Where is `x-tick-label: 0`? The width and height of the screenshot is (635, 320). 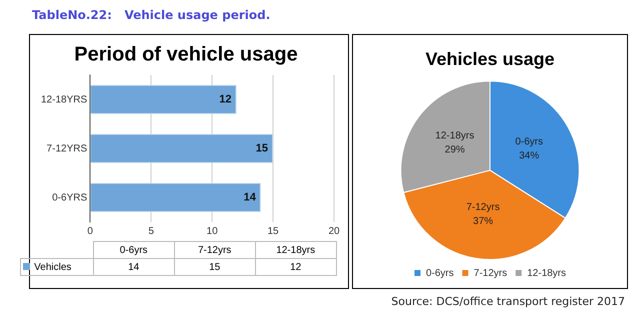
x-tick-label: 0 is located at coordinates (90, 231).